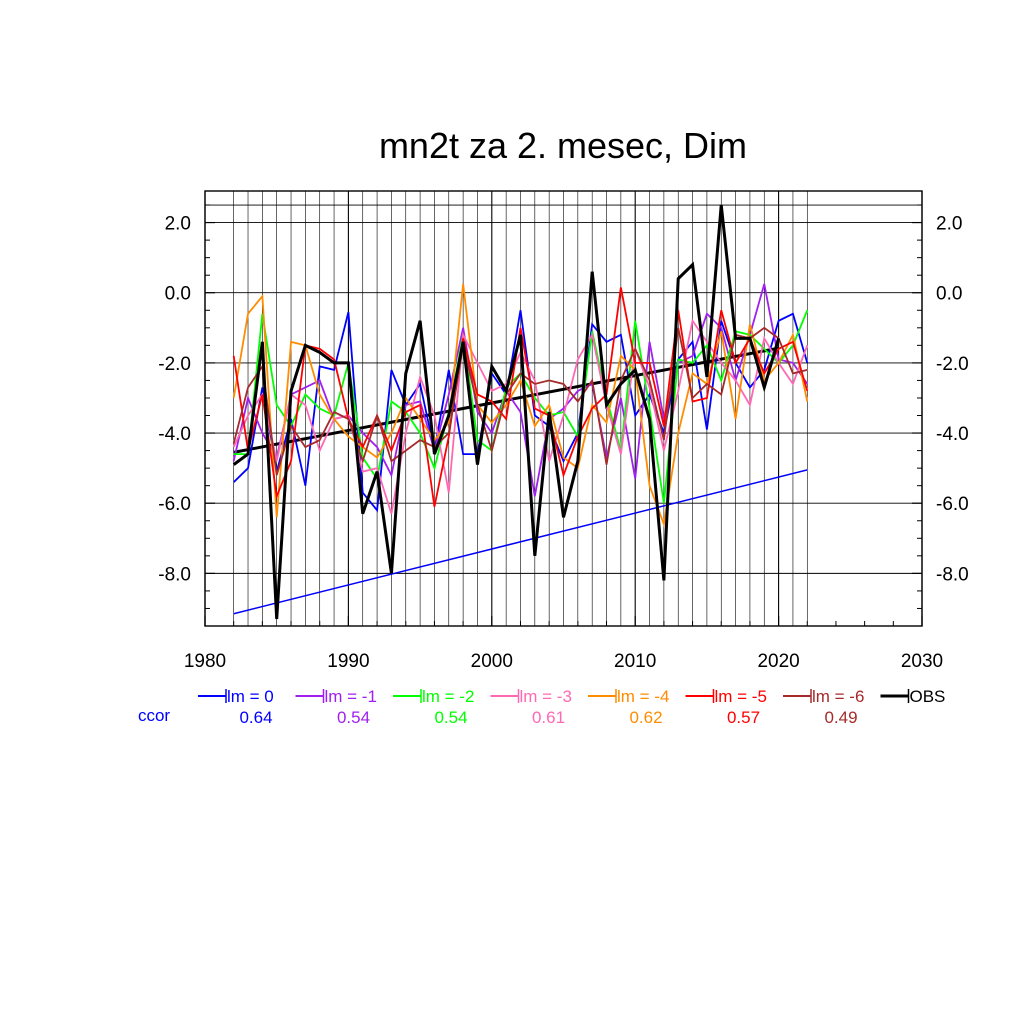 Image resolution: width=1024 pixels, height=1024 pixels. What do you see at coordinates (546, 696) in the screenshot?
I see `legend-label: lm = -3` at bounding box center [546, 696].